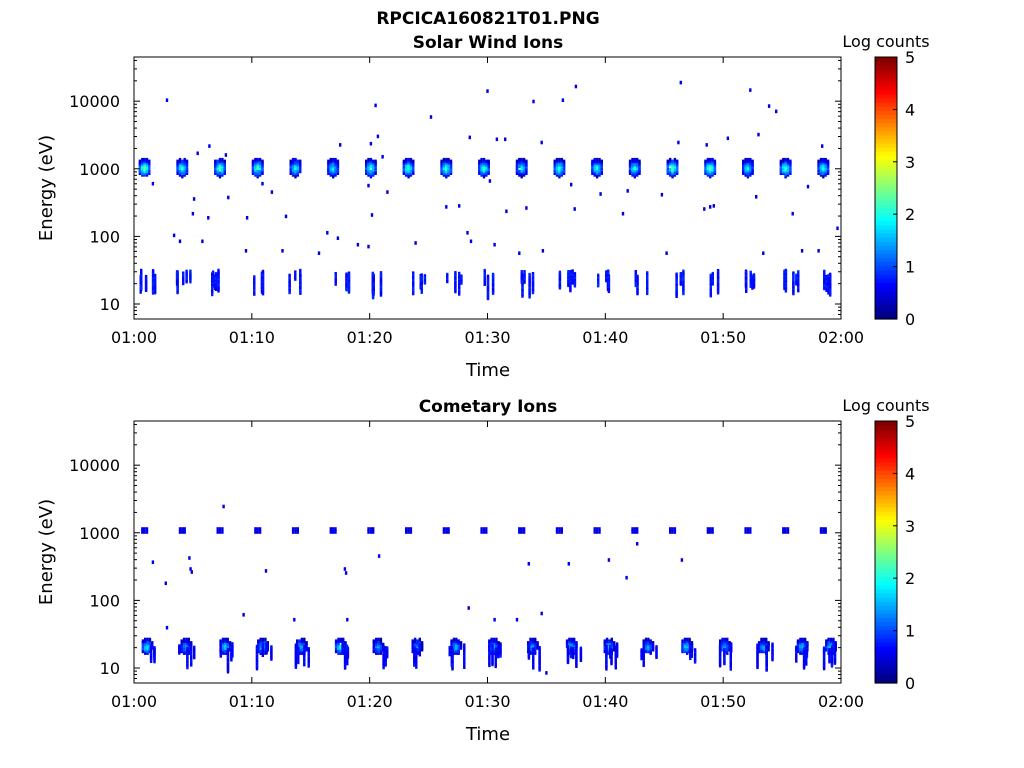  Describe the element at coordinates (723, 701) in the screenshot. I see `x-tick-label: 01:50` at that location.